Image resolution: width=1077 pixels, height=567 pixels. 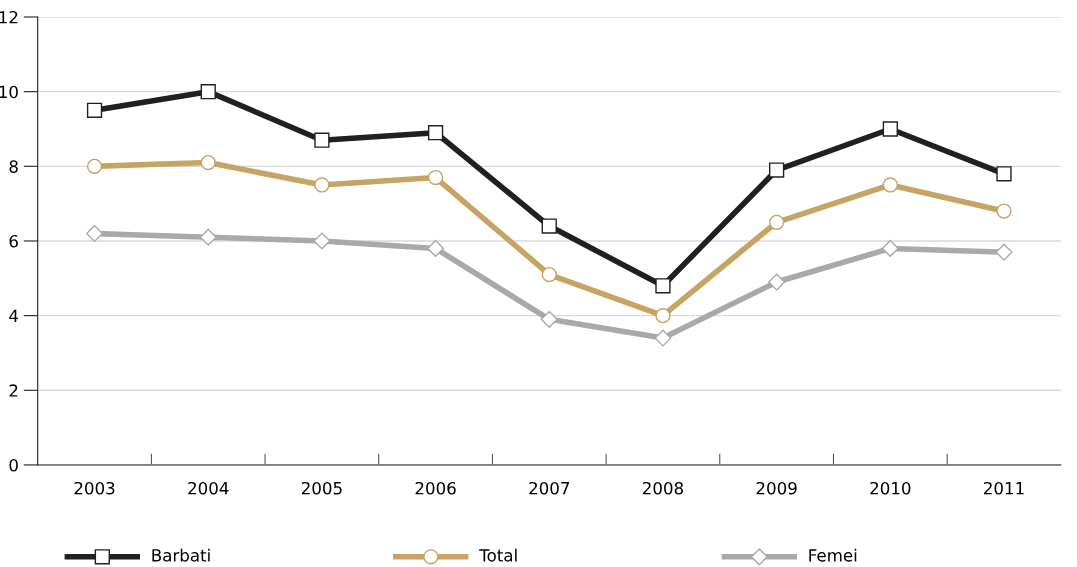 What do you see at coordinates (890, 488) in the screenshot?
I see `x-tick-label: 2010` at bounding box center [890, 488].